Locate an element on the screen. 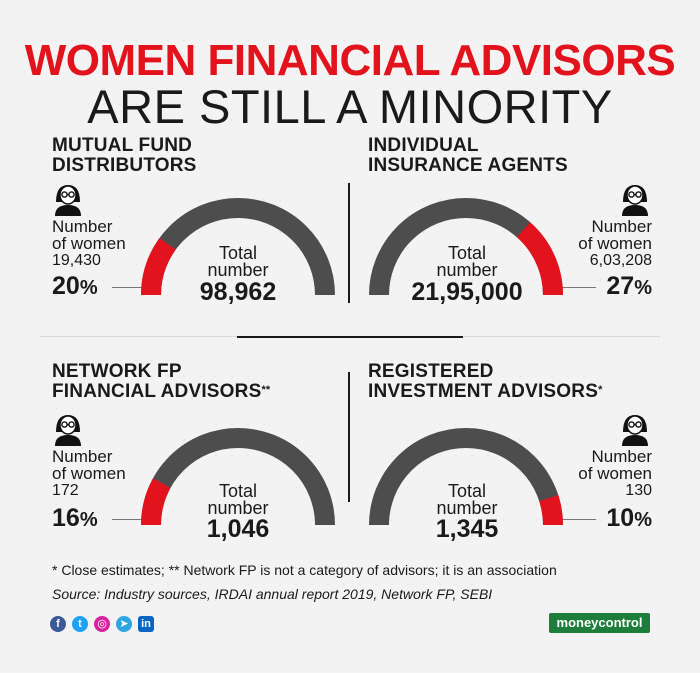 Image resolution: width=700 pixels, height=673 pixels. women-percent: 16% is located at coordinates (75, 519).